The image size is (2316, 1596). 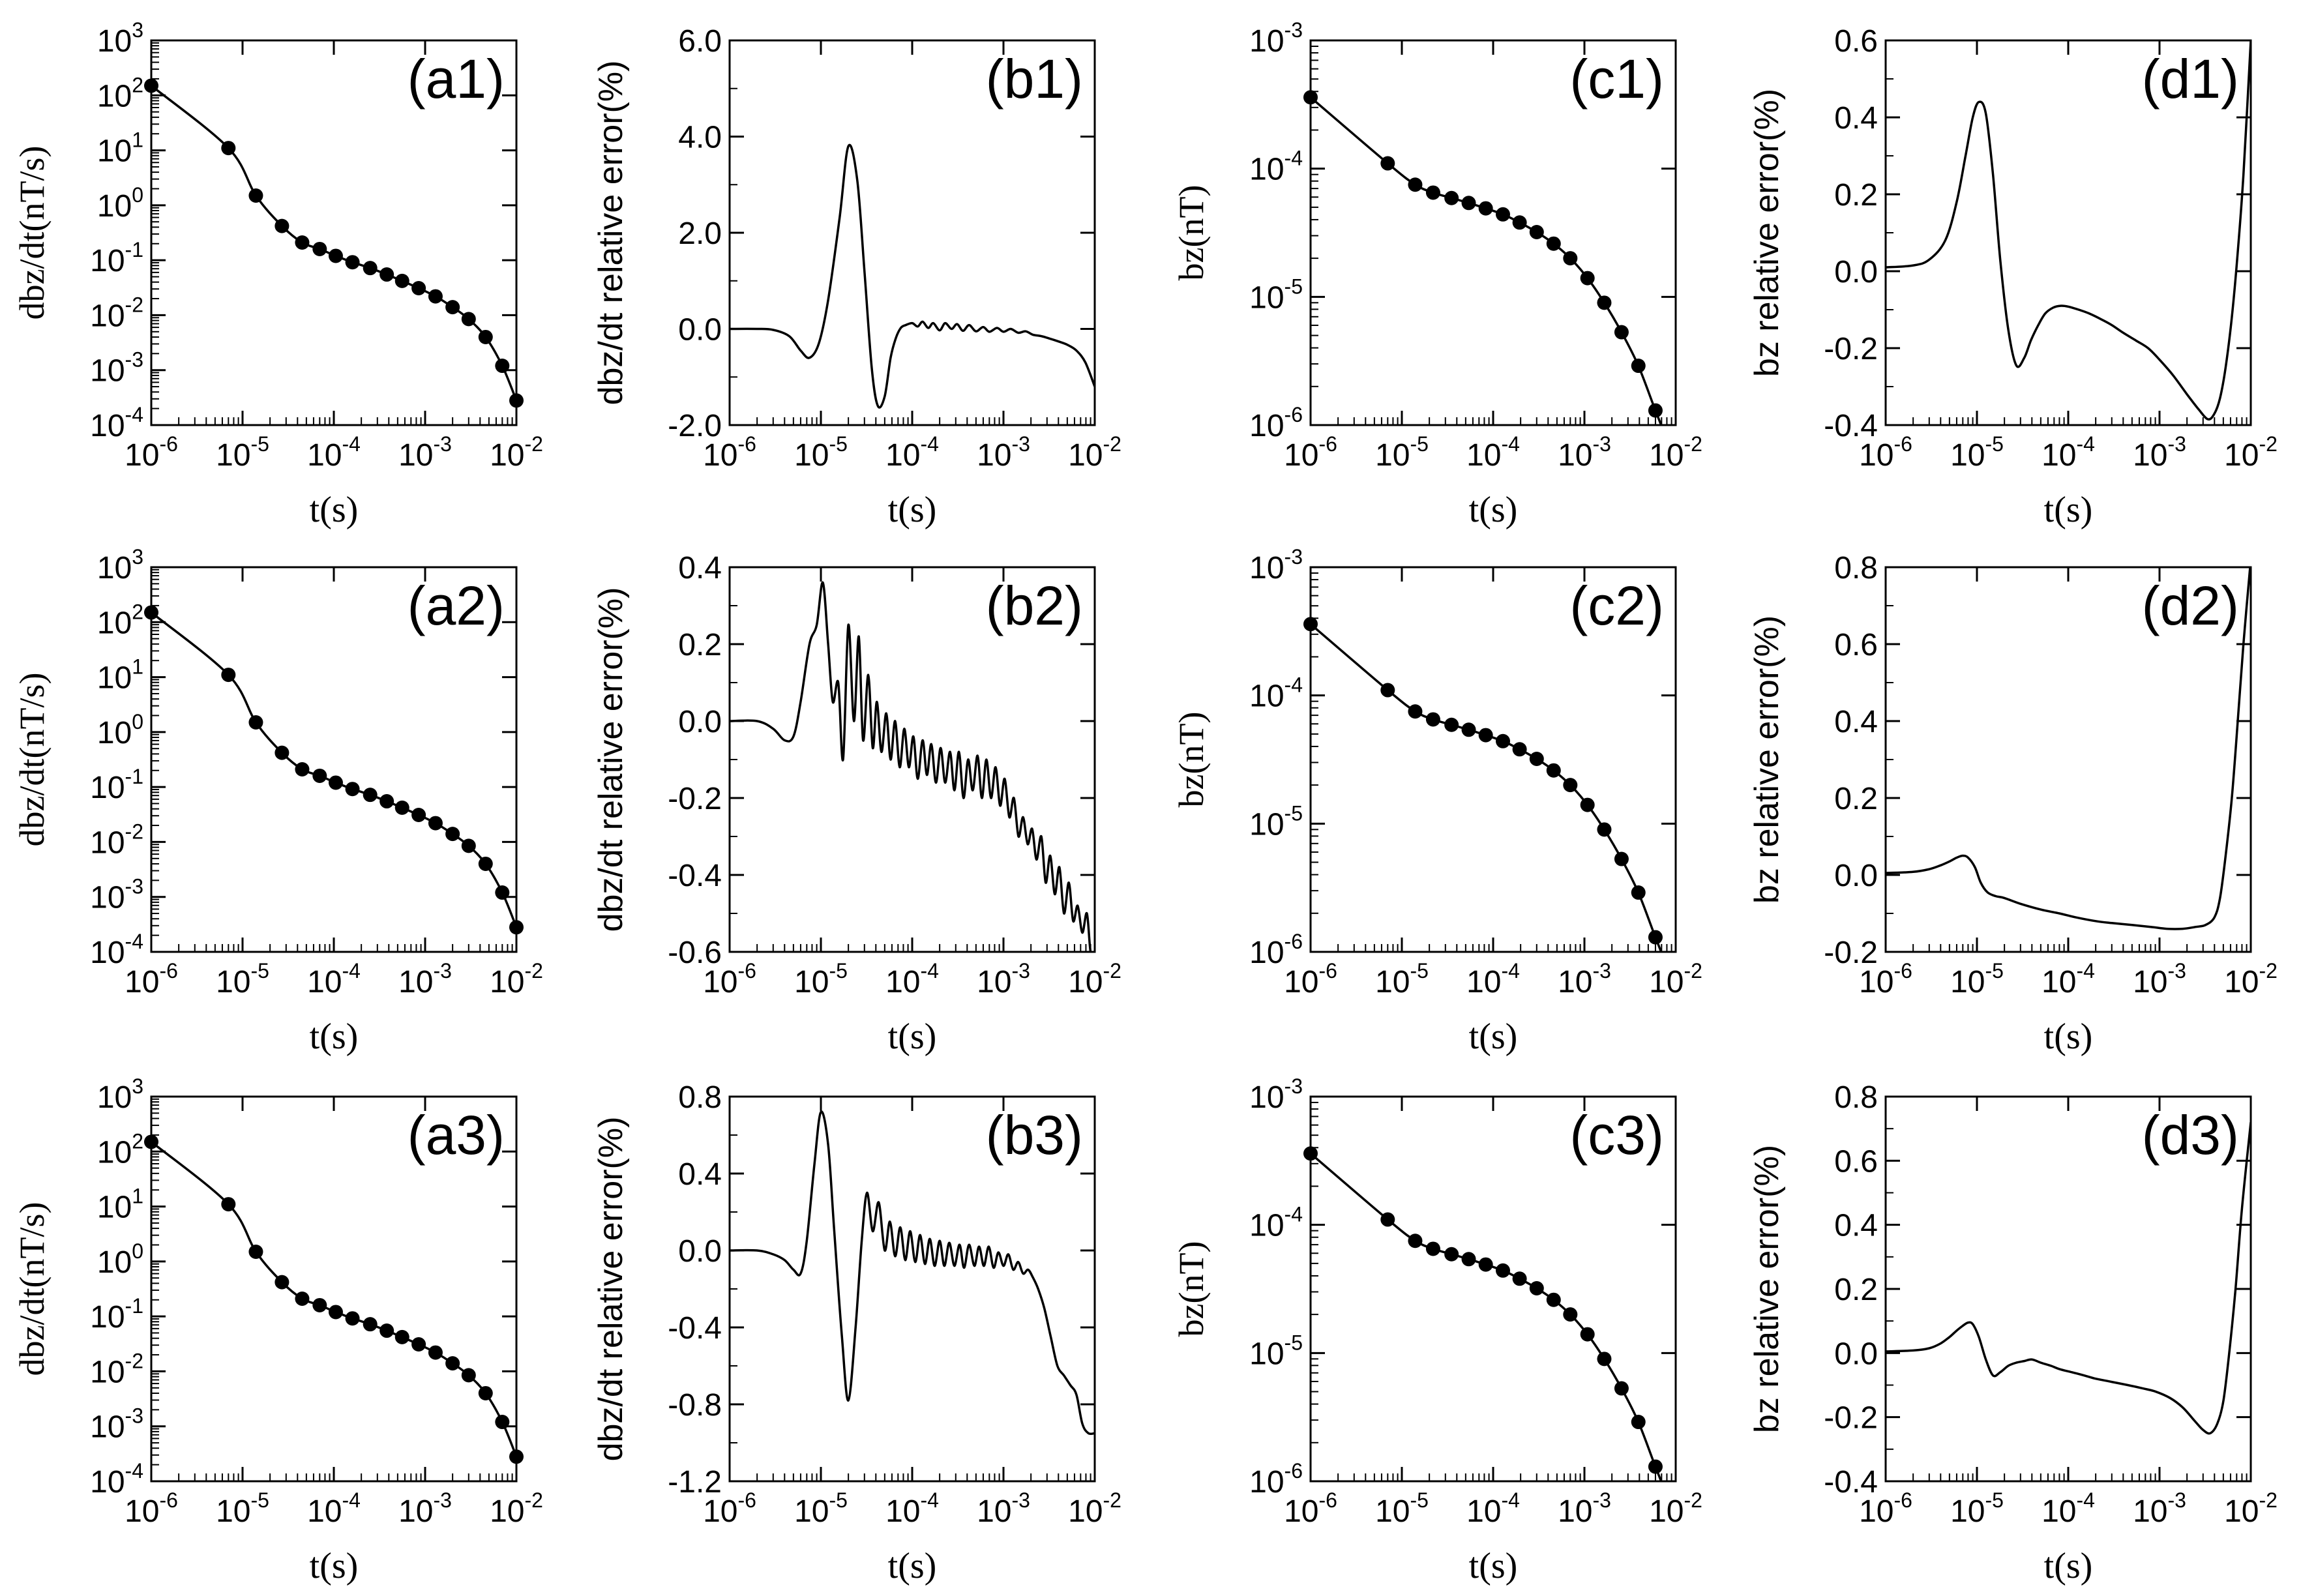 I want to click on panel-title: (d2), so click(x=2190, y=605).